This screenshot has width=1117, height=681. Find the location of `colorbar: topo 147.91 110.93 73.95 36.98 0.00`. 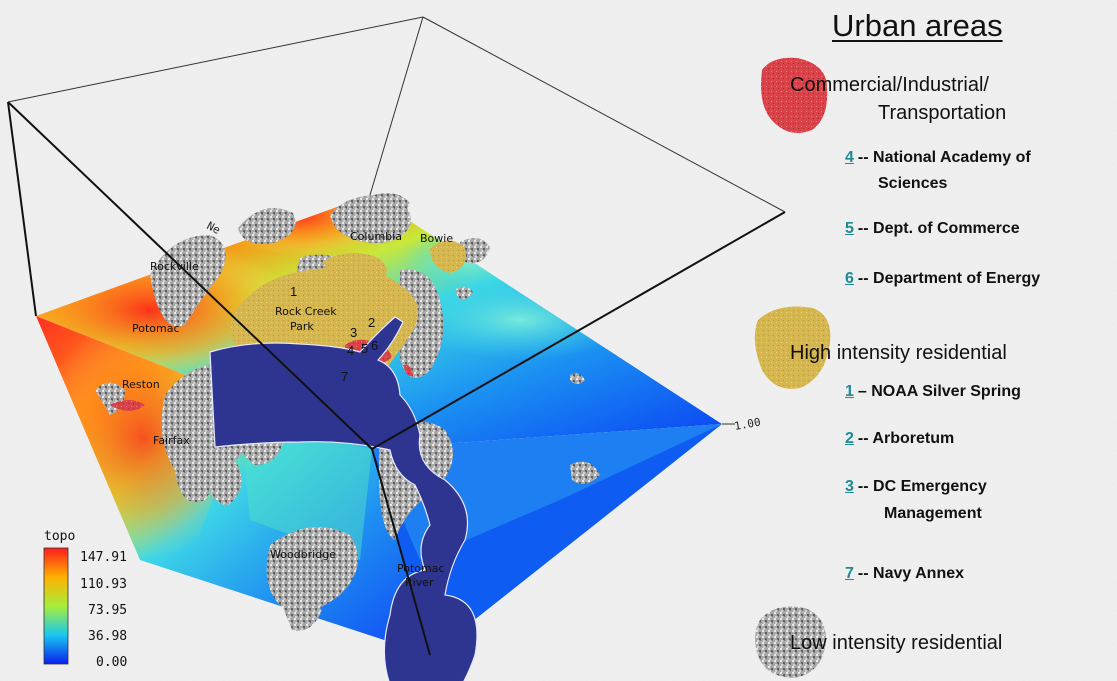

colorbar: topo 147.91 110.93 73.95 36.98 0.00 is located at coordinates (85, 599).